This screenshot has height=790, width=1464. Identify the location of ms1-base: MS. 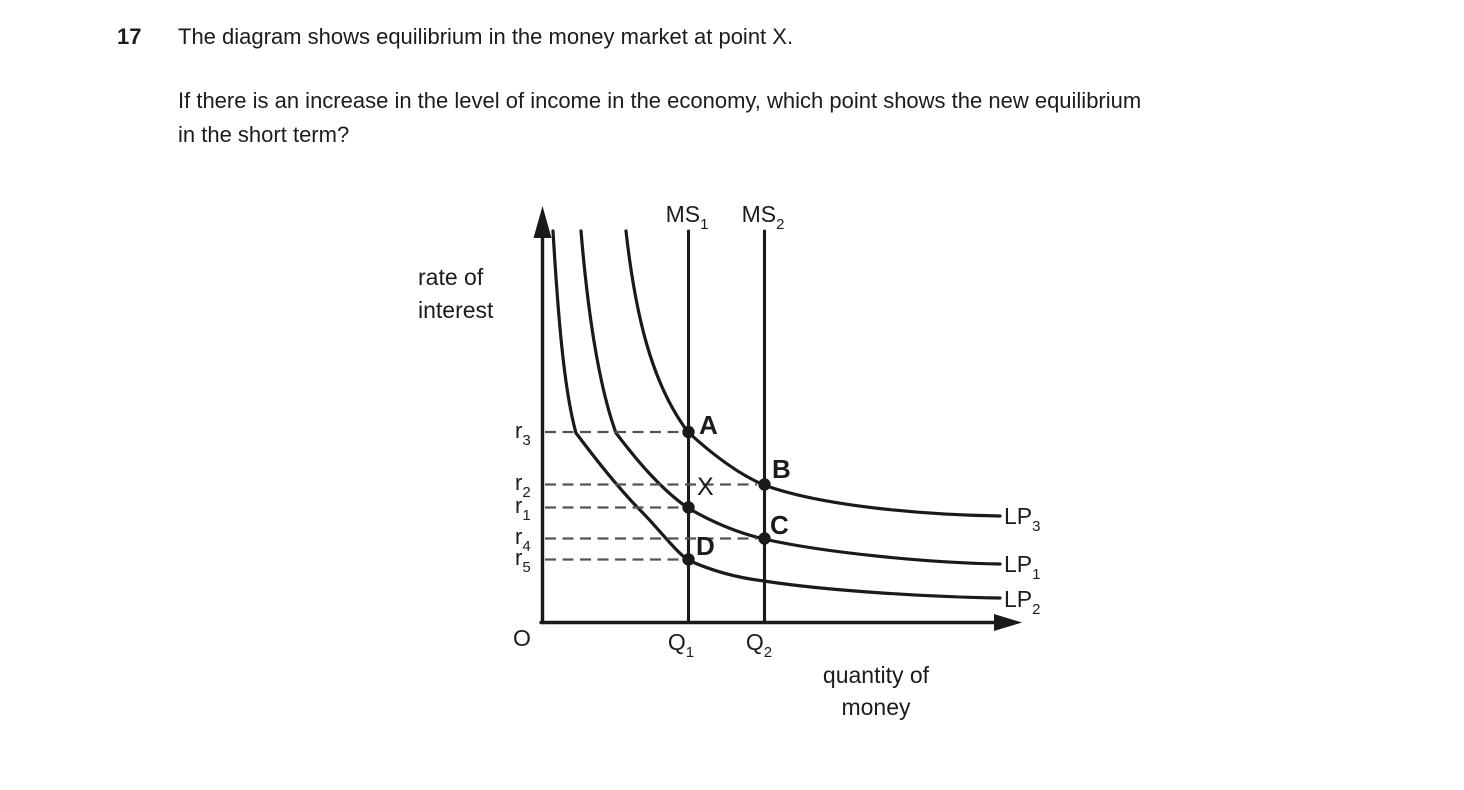
(683, 214).